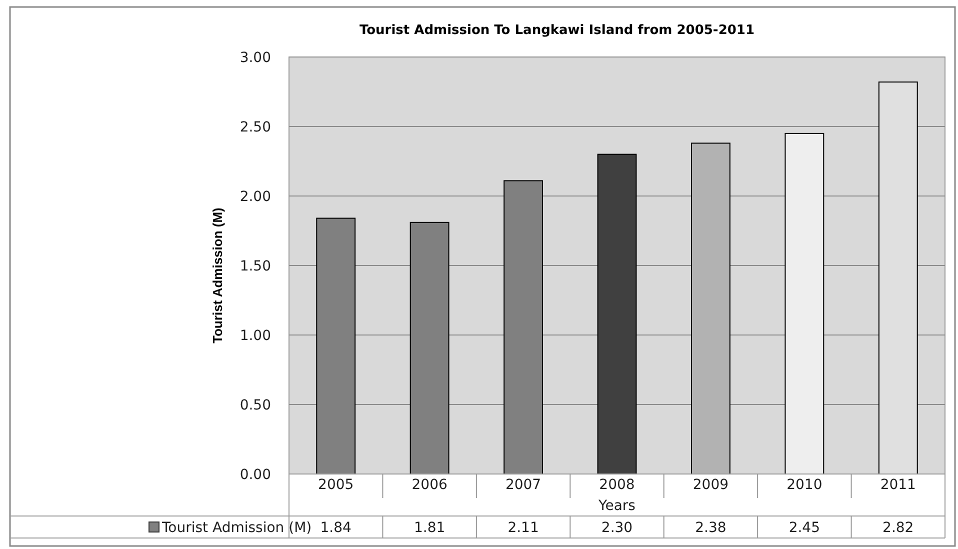 Image resolution: width=958 pixels, height=549 pixels. Describe the element at coordinates (255, 405) in the screenshot. I see `y-tick-label: 0.50` at that location.